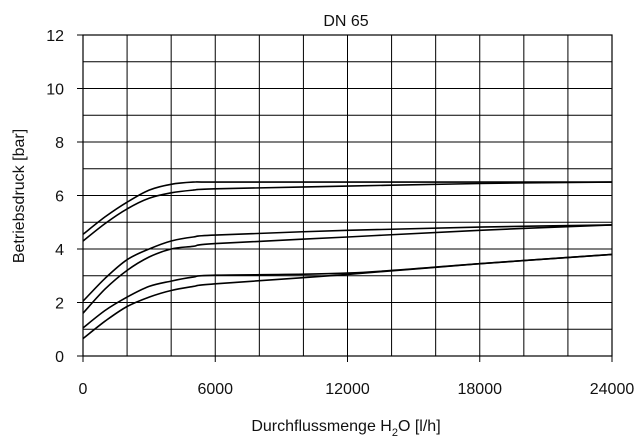 This screenshot has height=442, width=642. I want to click on x-tick-label: 18000, so click(480, 389).